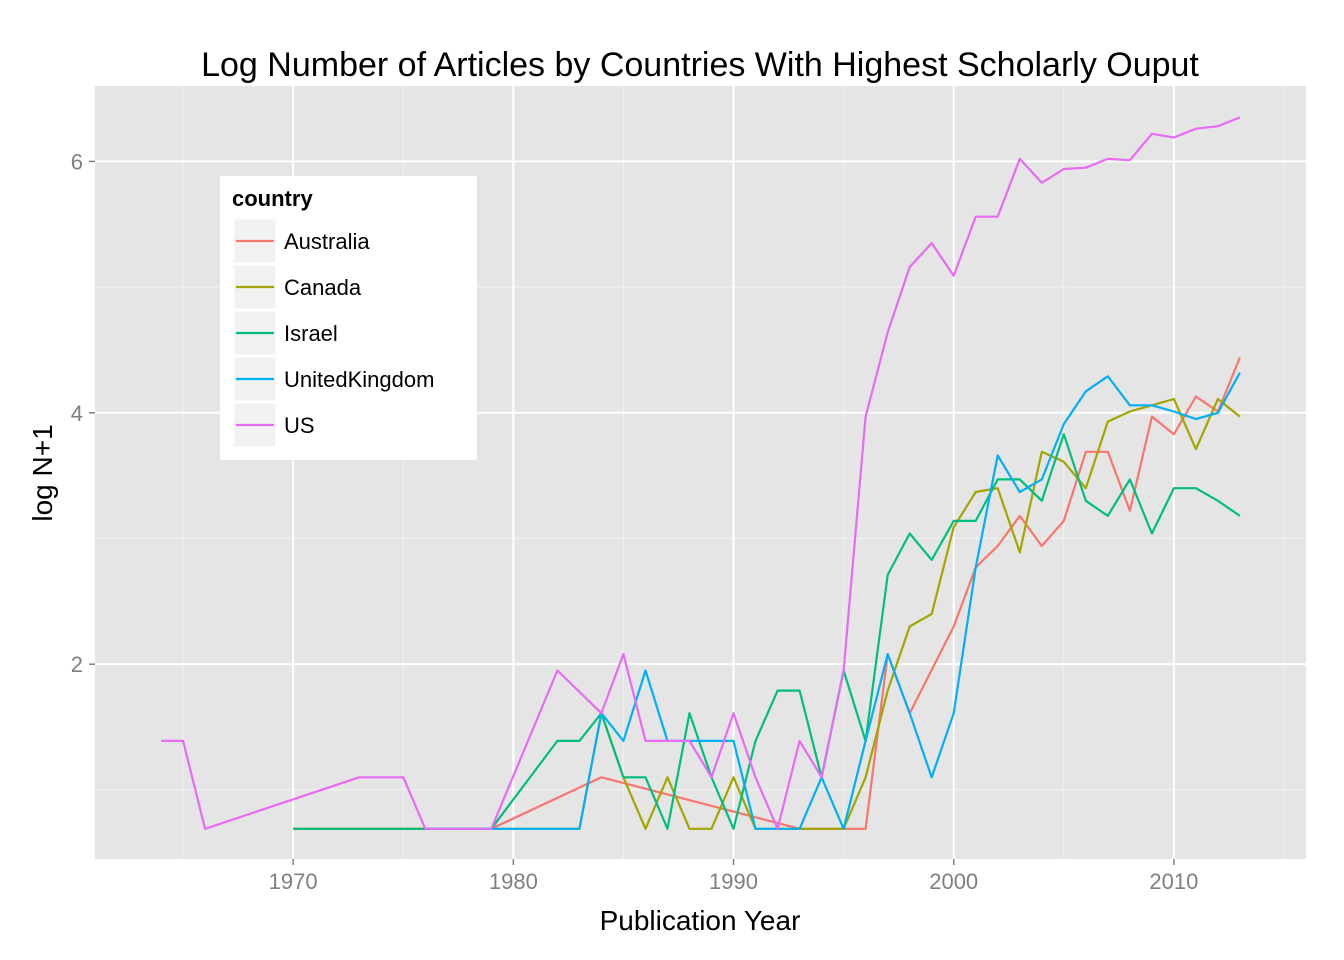 This screenshot has width=1344, height=960. What do you see at coordinates (272, 198) in the screenshot?
I see `legend-title: country` at bounding box center [272, 198].